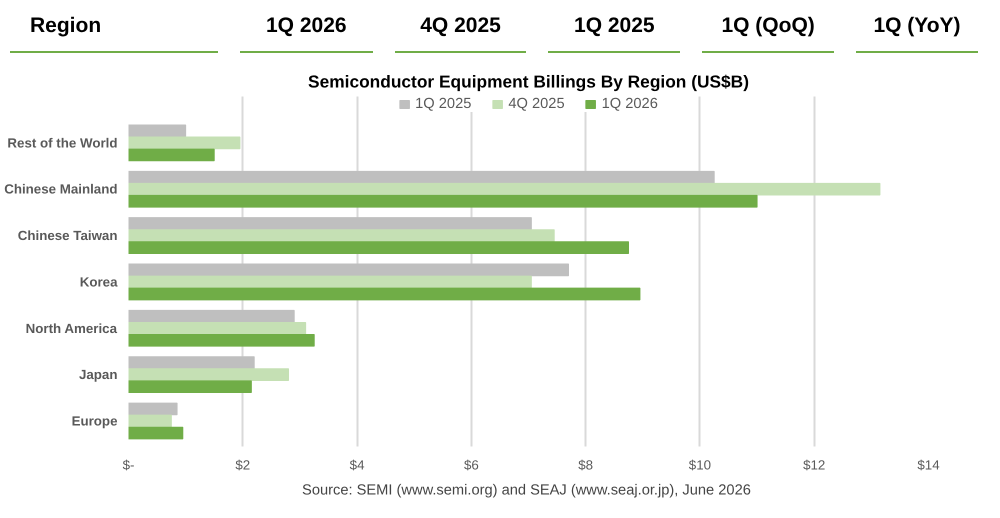 This screenshot has width=1000, height=518. Describe the element at coordinates (62, 142) in the screenshot. I see `y-tick-label: Rest of the World` at that location.